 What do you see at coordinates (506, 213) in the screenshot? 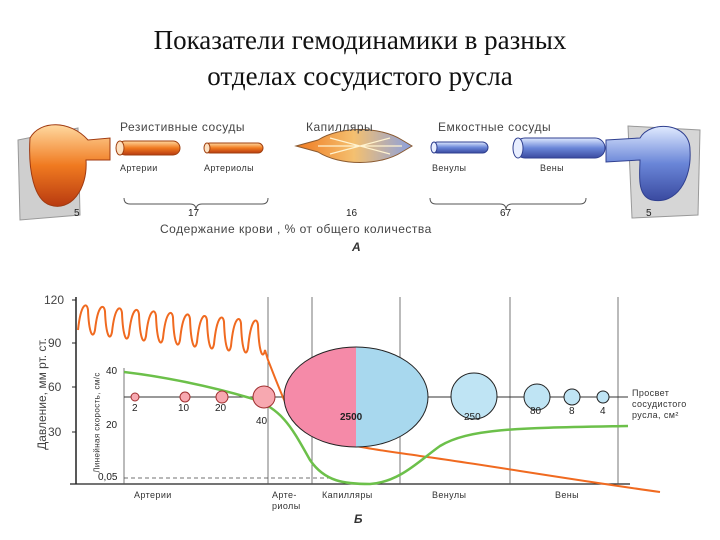
I see `blood-content-capacitive: 67` at bounding box center [506, 213].